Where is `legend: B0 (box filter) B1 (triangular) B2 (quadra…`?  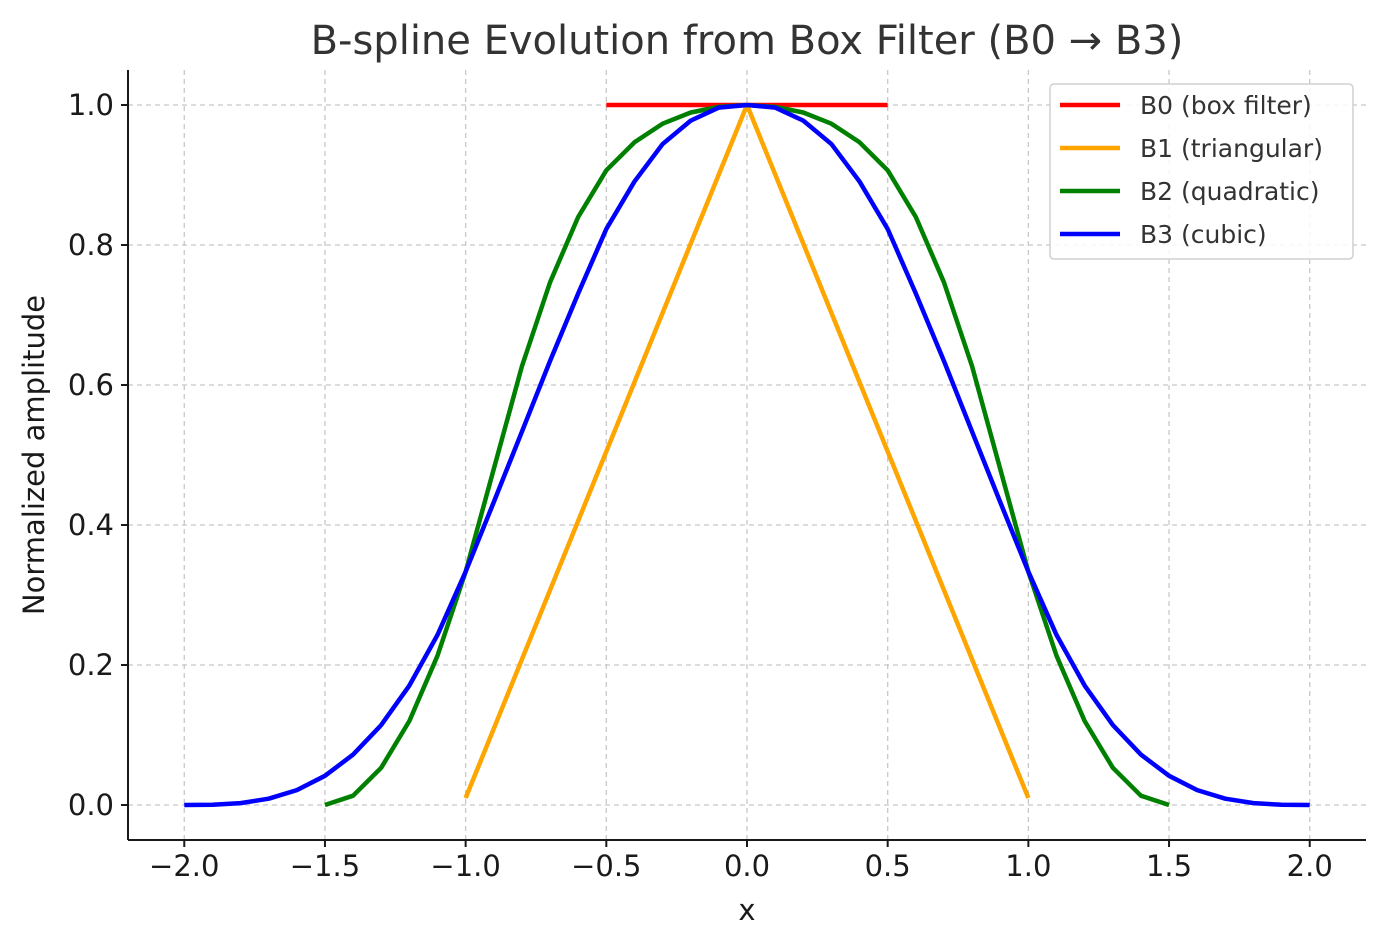 legend: B0 (box filter) B1 (triangular) B2 (quadra… is located at coordinates (1201, 171).